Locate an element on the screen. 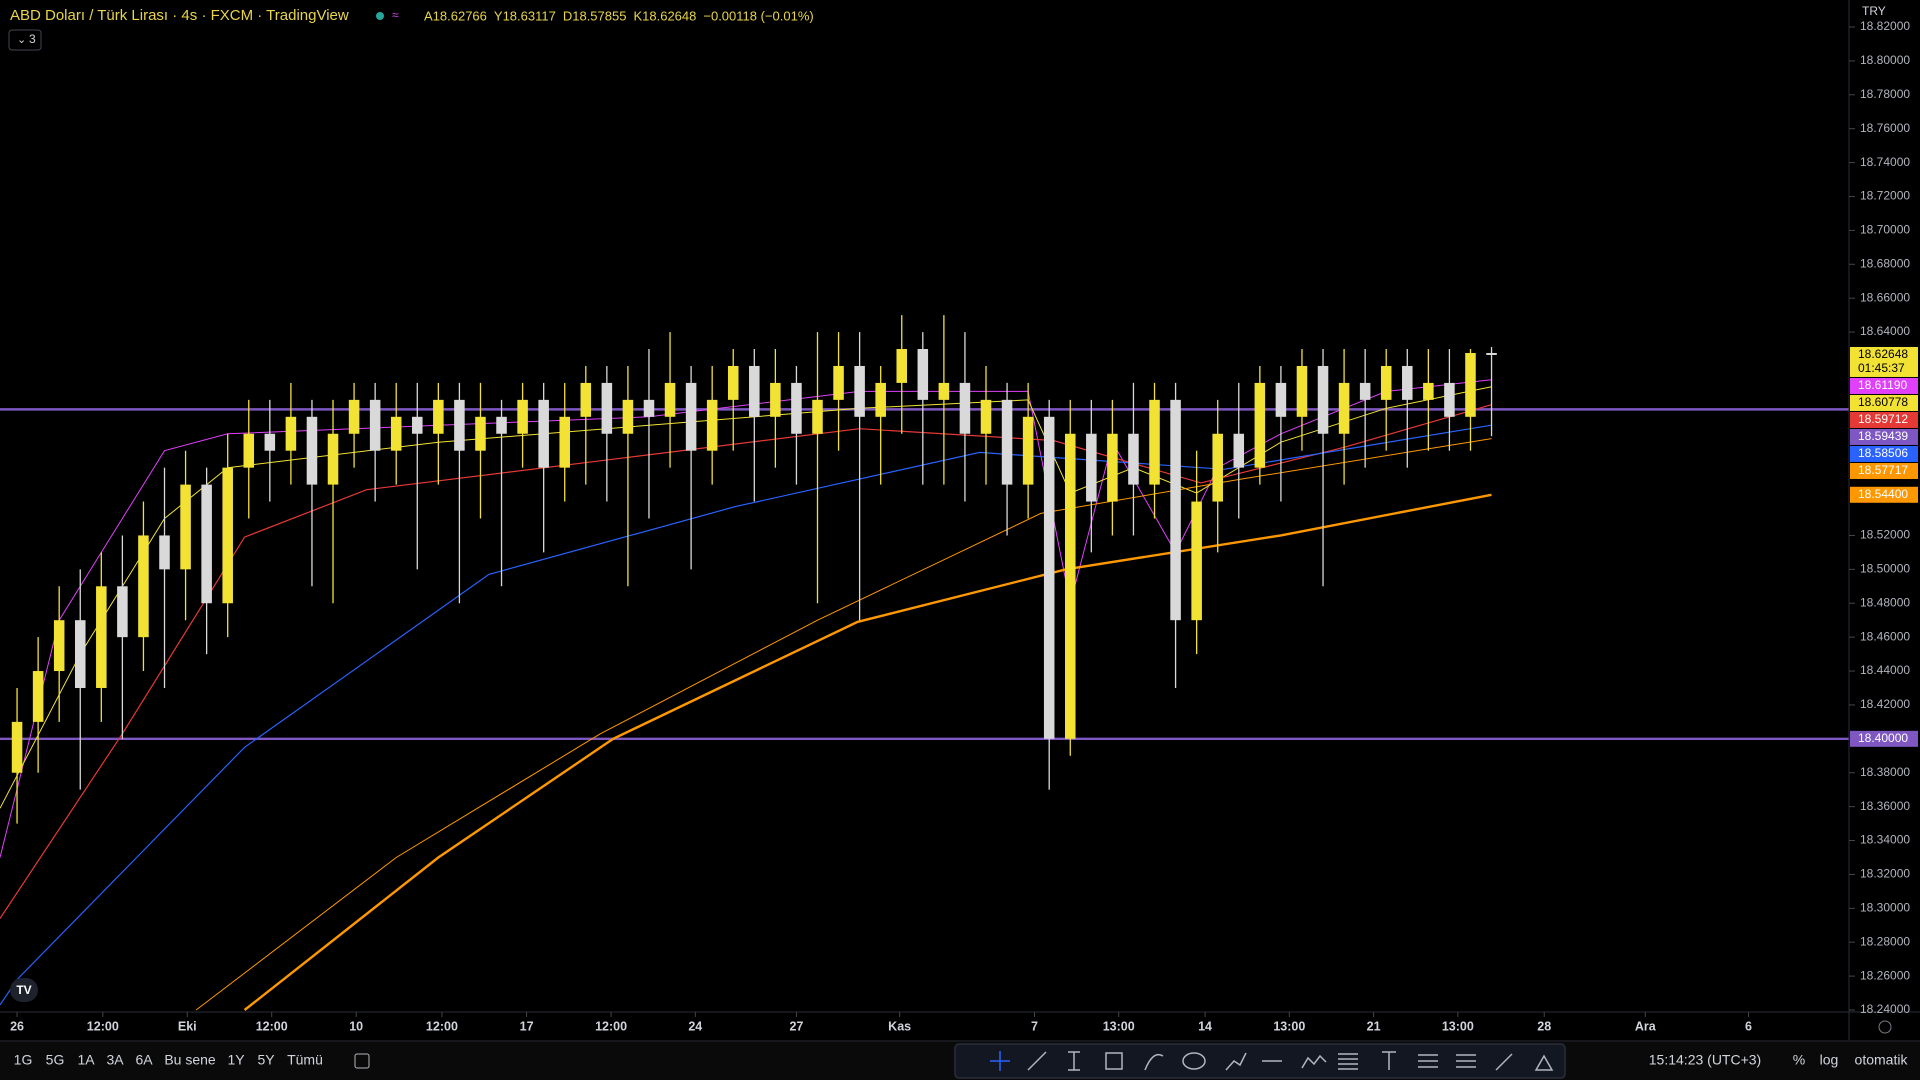 This screenshot has width=1920, height=1080. trend-line-tool is located at coordinates (1037, 1061).